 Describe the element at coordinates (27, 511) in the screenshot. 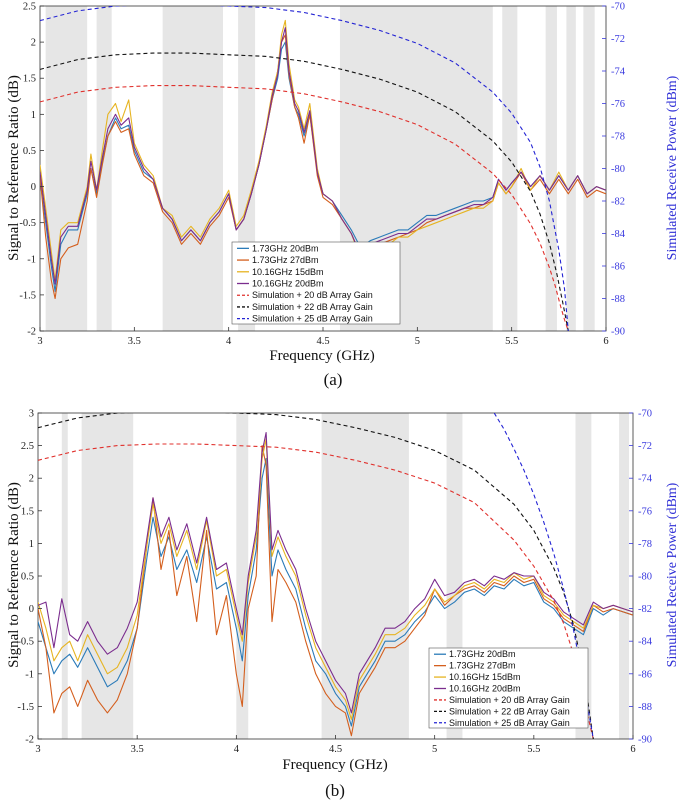

I see `y-tick-label: 1.5` at that location.